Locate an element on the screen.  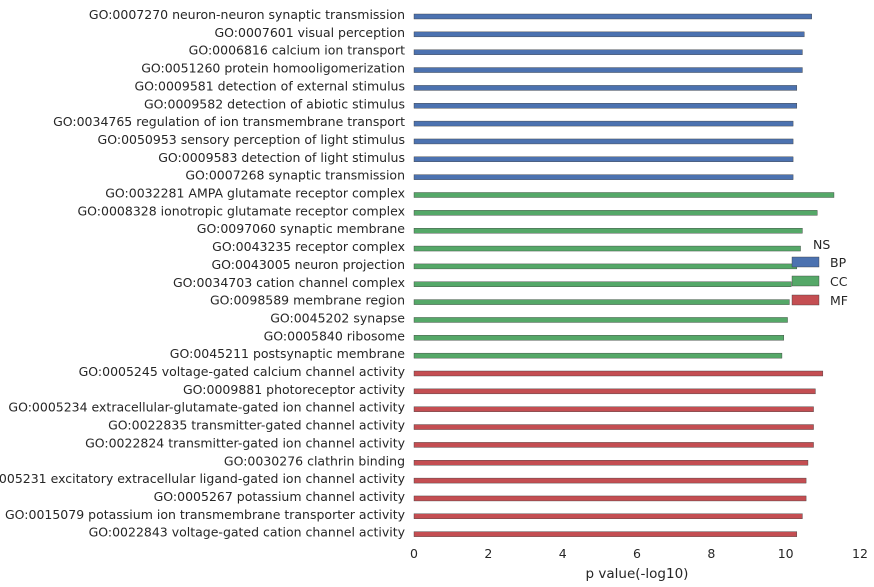
category-label: GO:0006816 calcium ion transport is located at coordinates (297, 50).